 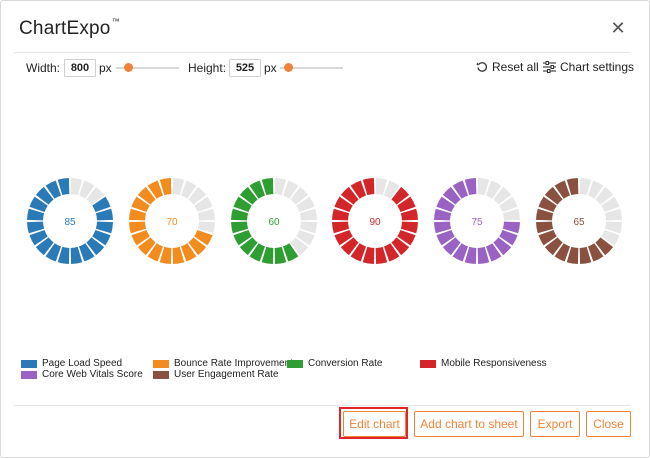 I want to click on edit-chart-highlight, so click(x=373, y=423).